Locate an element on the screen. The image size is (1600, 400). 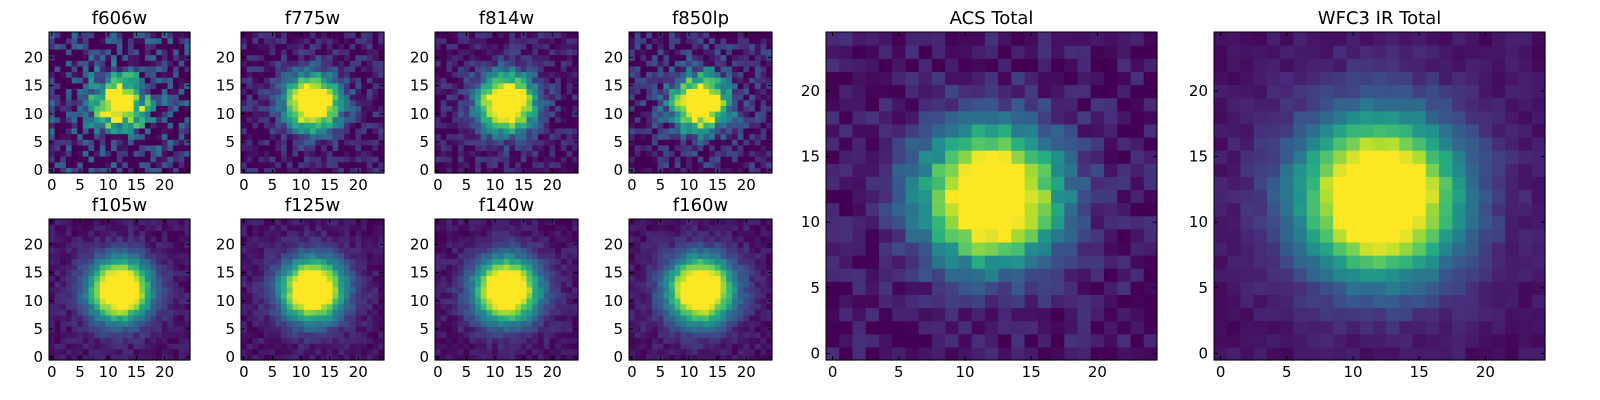
y-tick-label: 10 is located at coordinates (225, 301).